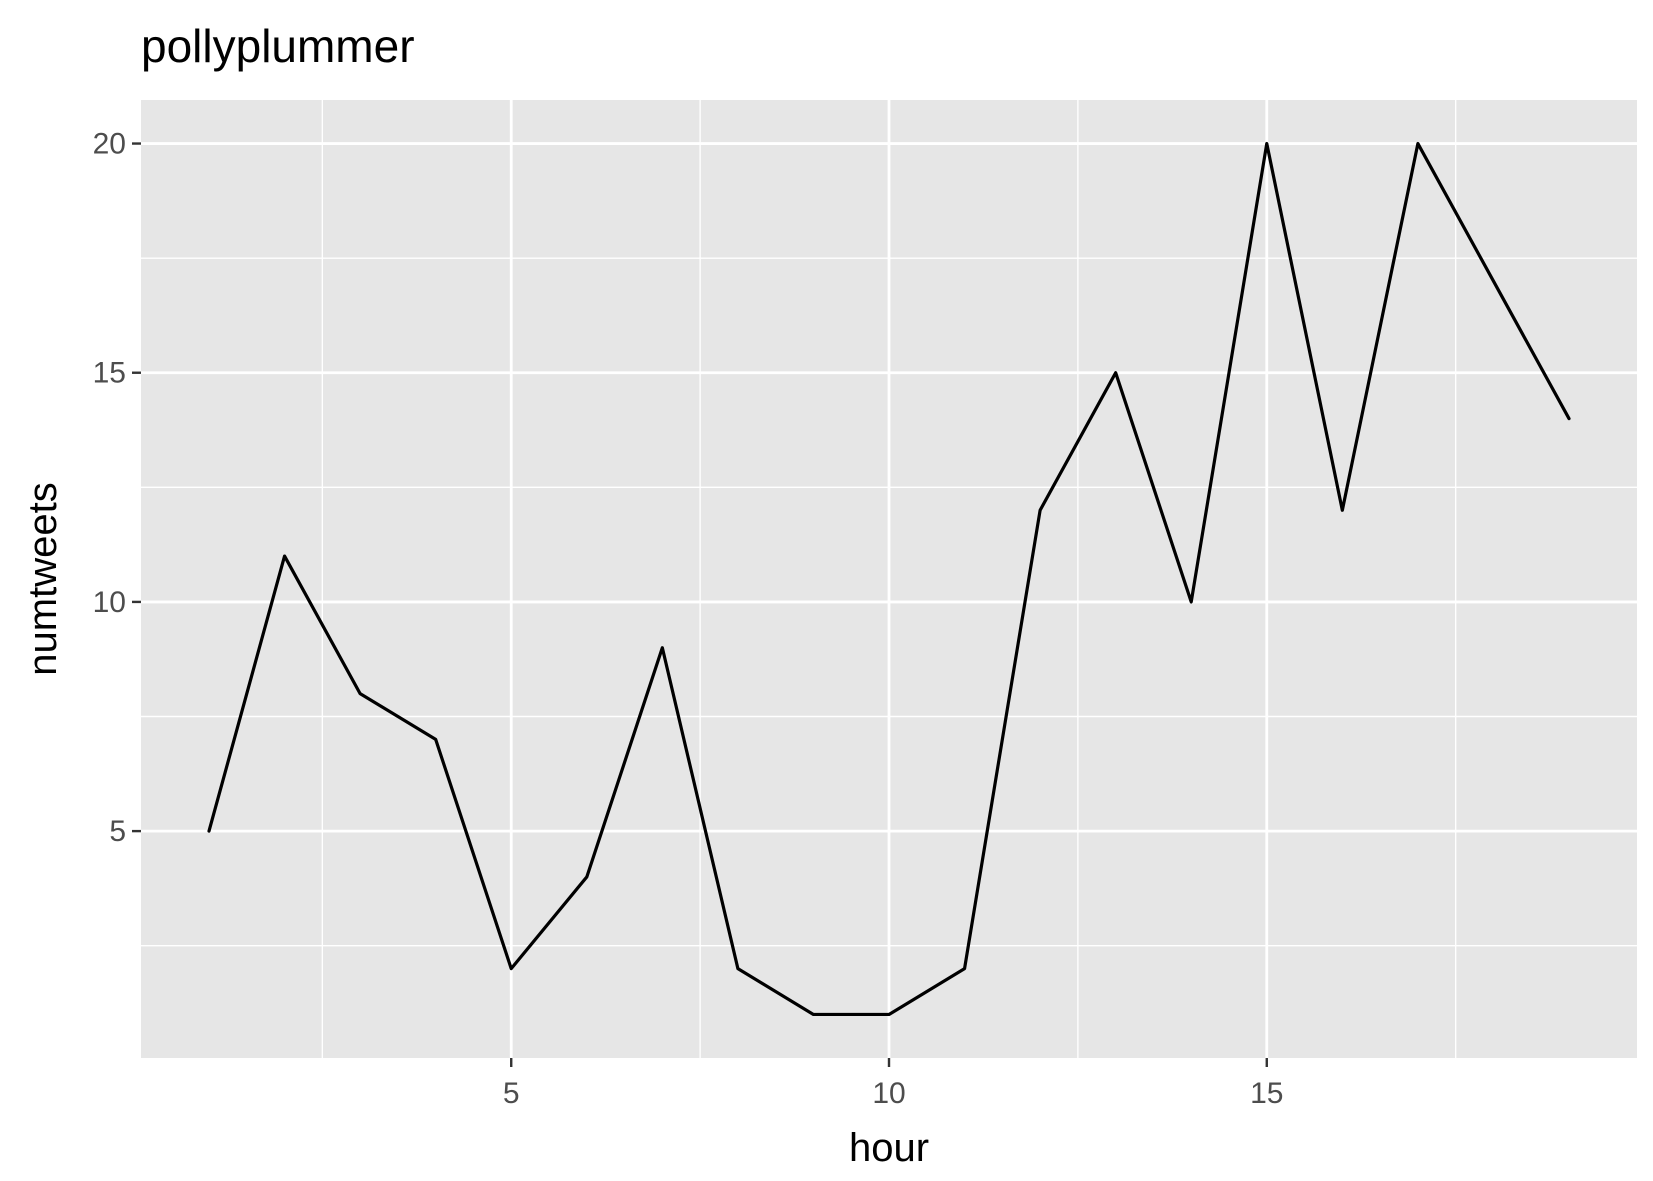  I want to click on chart-title: pollyplummer, so click(278, 46).